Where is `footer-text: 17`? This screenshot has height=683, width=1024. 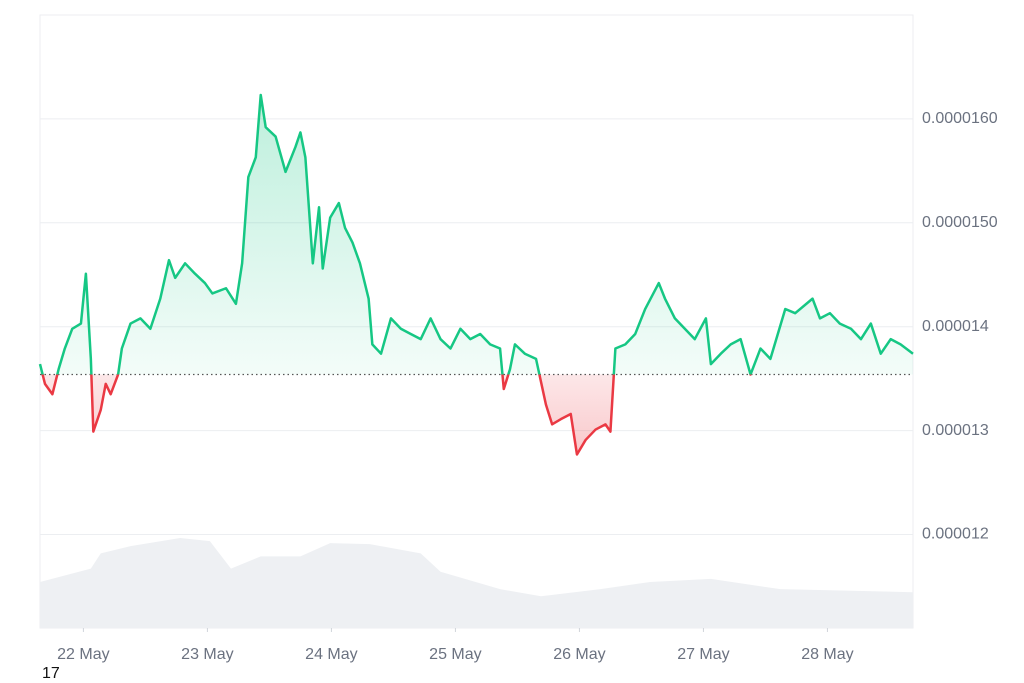
footer-text: 17 is located at coordinates (51, 673).